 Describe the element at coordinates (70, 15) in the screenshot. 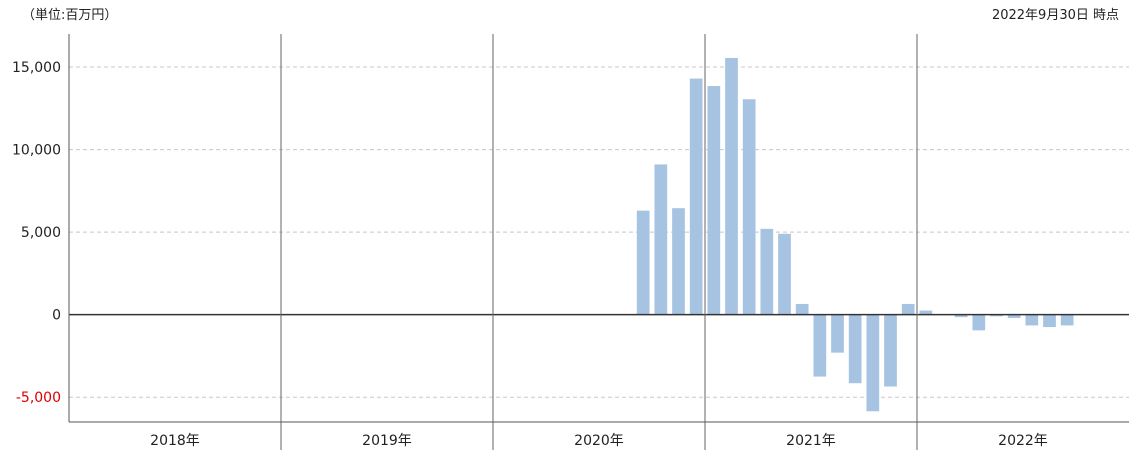

I see `unit-label: （単位:百万円）` at that location.